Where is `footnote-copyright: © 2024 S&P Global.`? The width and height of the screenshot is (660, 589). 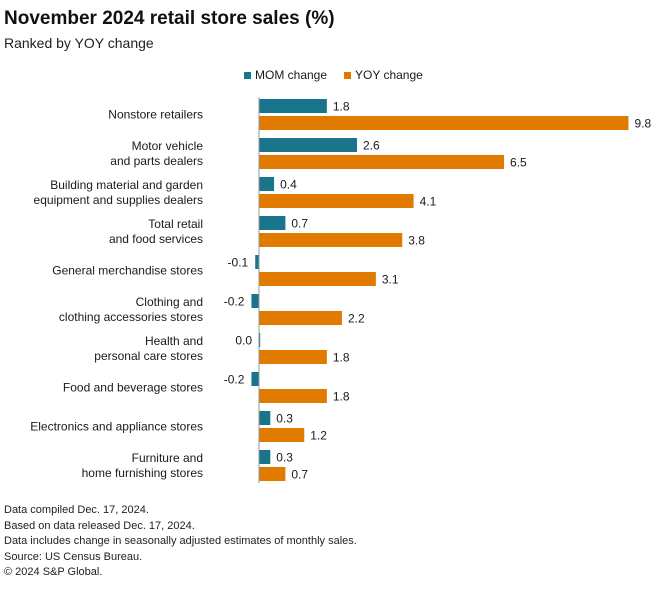
footnote-copyright: © 2024 S&P Global. is located at coordinates (53, 572).